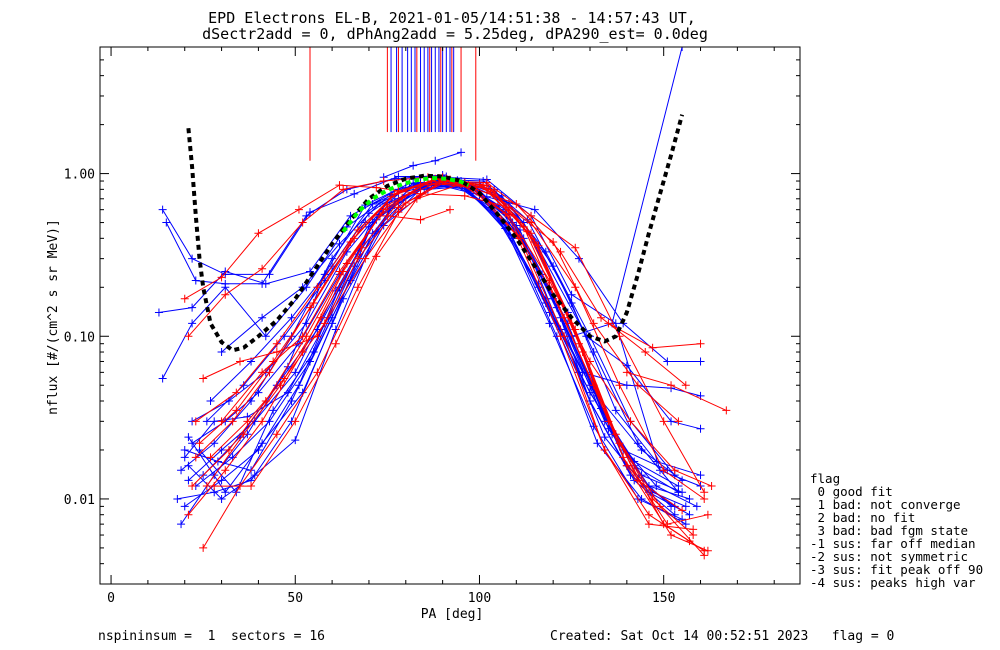  What do you see at coordinates (53, 317) in the screenshot?
I see `y-axis-label: nflux [#/(cm^2 s sr MeV)]` at bounding box center [53, 317].